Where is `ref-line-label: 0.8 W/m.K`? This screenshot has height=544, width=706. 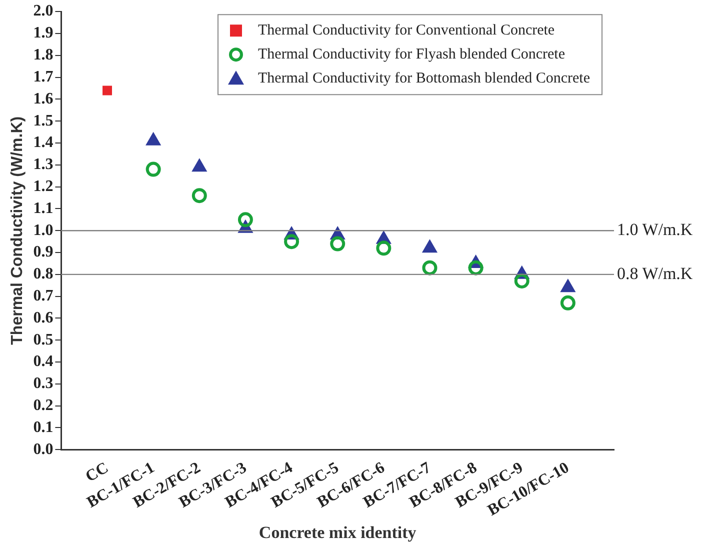
ref-line-label: 0.8 W/m.K is located at coordinates (655, 273).